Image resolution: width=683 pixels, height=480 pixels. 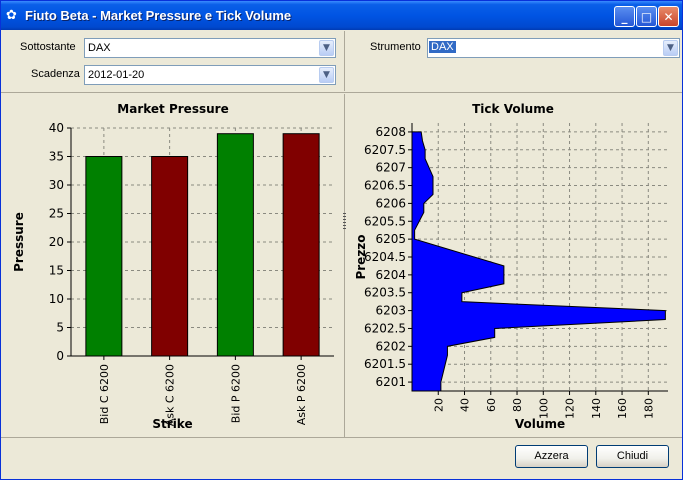 I want to click on close-window-button: ✕, so click(x=668, y=16).